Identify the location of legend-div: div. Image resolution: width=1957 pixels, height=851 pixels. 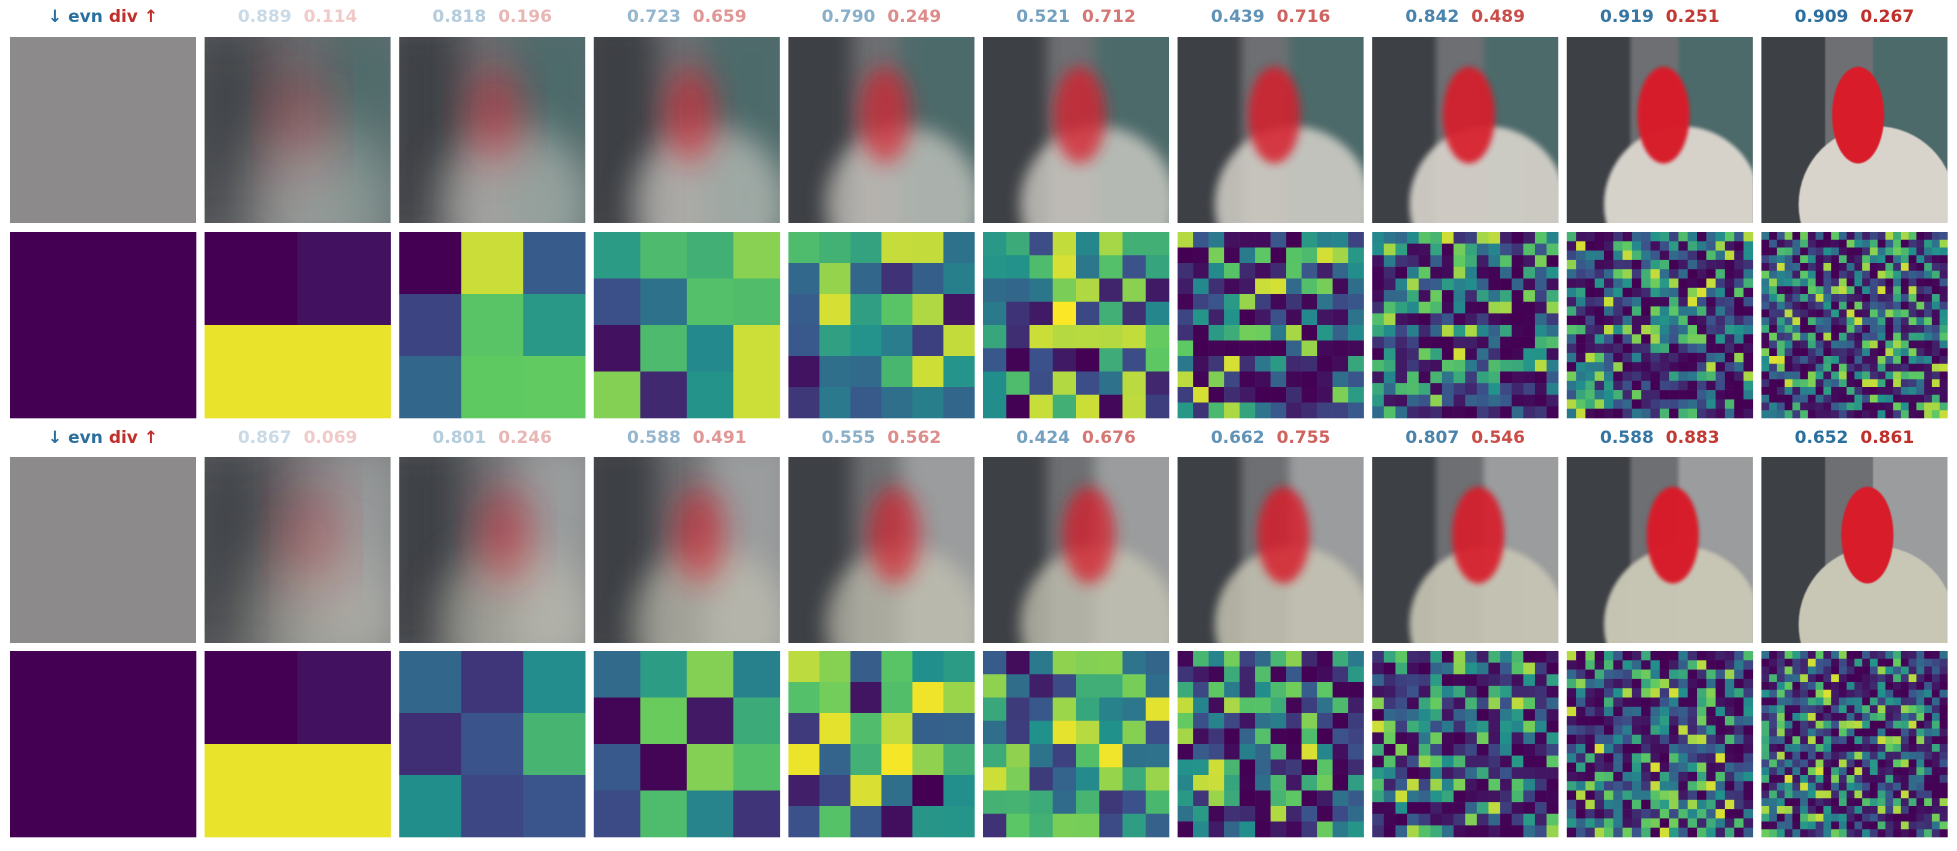
(123, 17).